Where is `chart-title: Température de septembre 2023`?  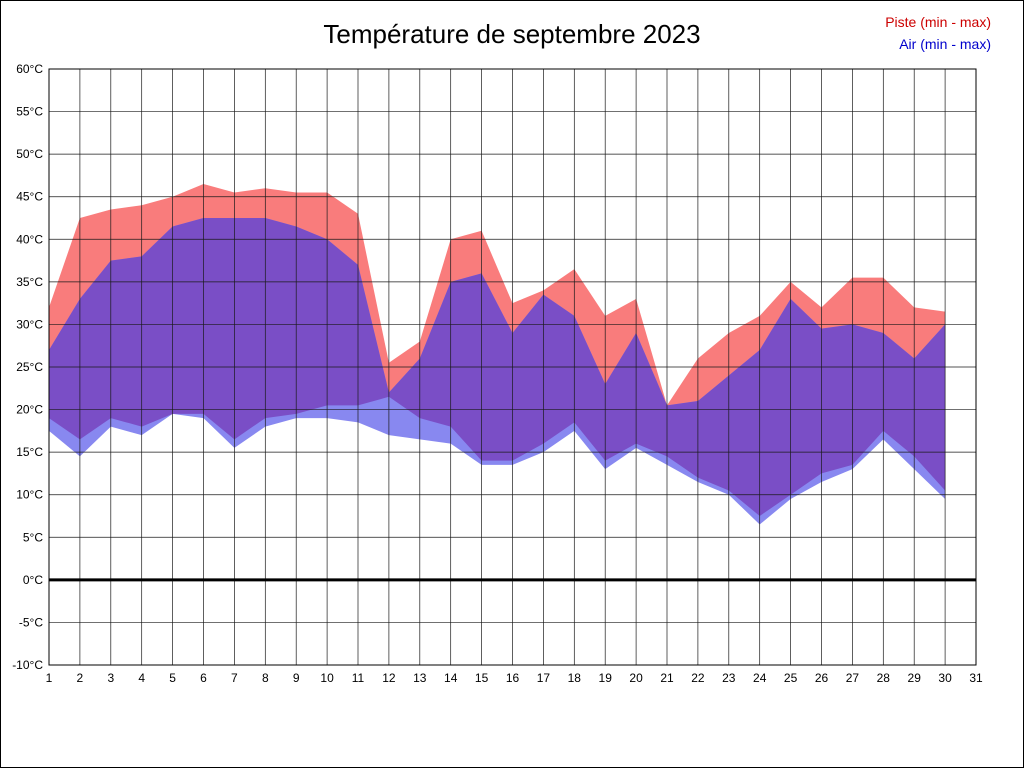
chart-title: Température de septembre 2023 is located at coordinates (512, 34).